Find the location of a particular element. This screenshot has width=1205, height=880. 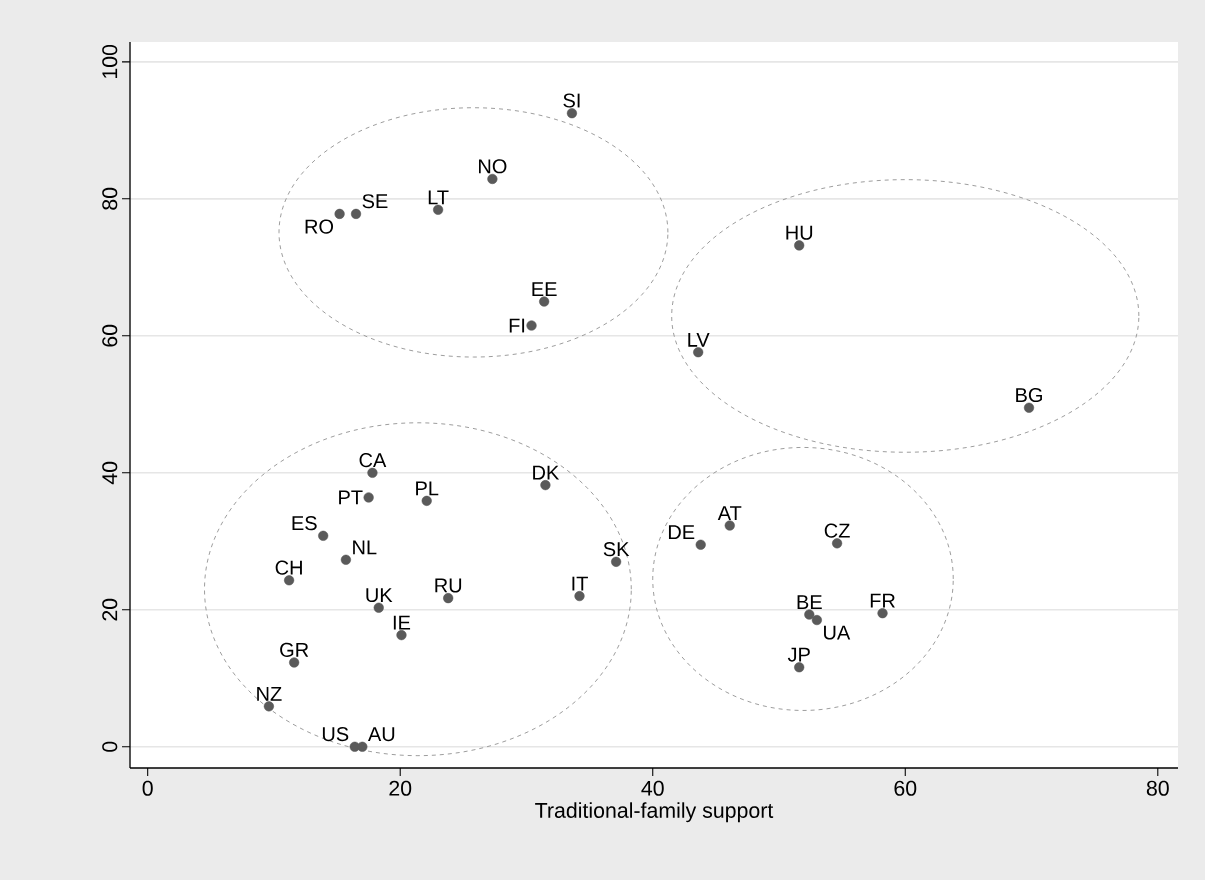

annotation: SK is located at coordinates (616, 549).